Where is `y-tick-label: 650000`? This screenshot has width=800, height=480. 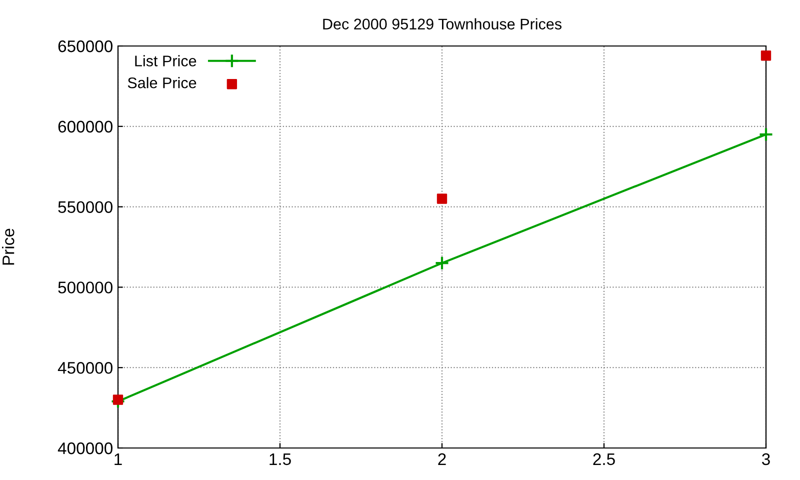 y-tick-label: 650000 is located at coordinates (85, 46).